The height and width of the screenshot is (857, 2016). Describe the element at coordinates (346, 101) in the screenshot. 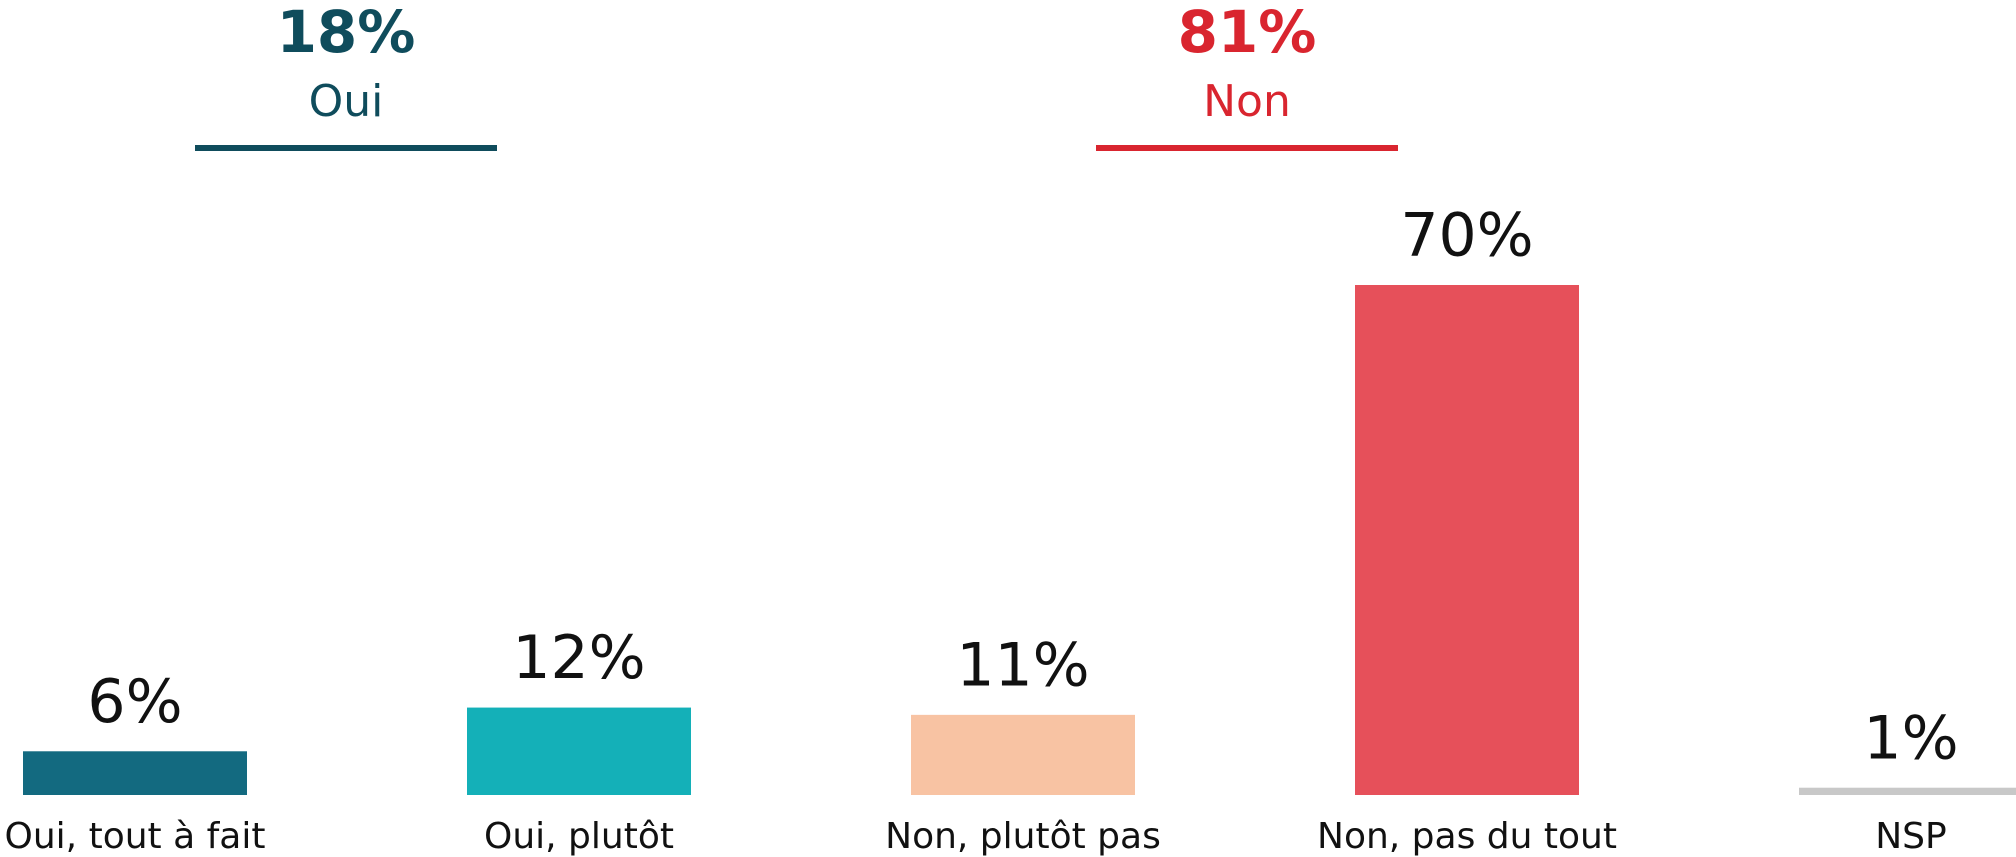

I see `group-label: Oui` at that location.